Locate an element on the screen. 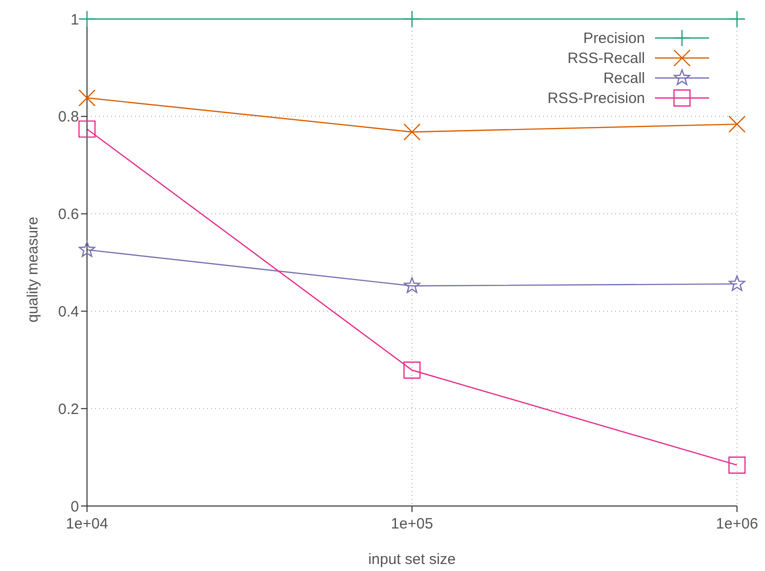  y-tick-label: 0.6 is located at coordinates (68, 215).